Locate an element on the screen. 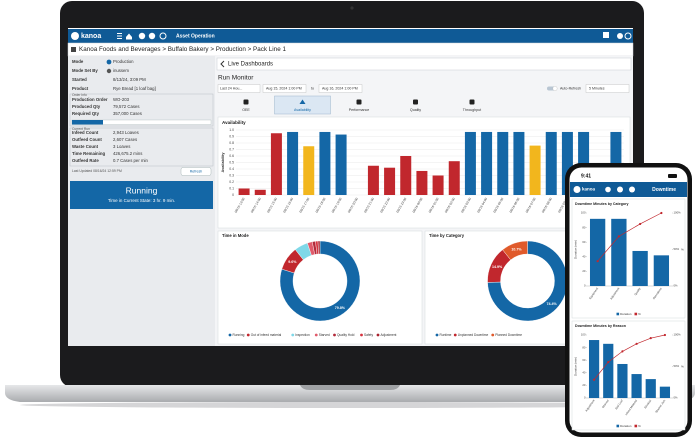 The image size is (700, 438). y-tick-label: 60 is located at coordinates (584, 360).